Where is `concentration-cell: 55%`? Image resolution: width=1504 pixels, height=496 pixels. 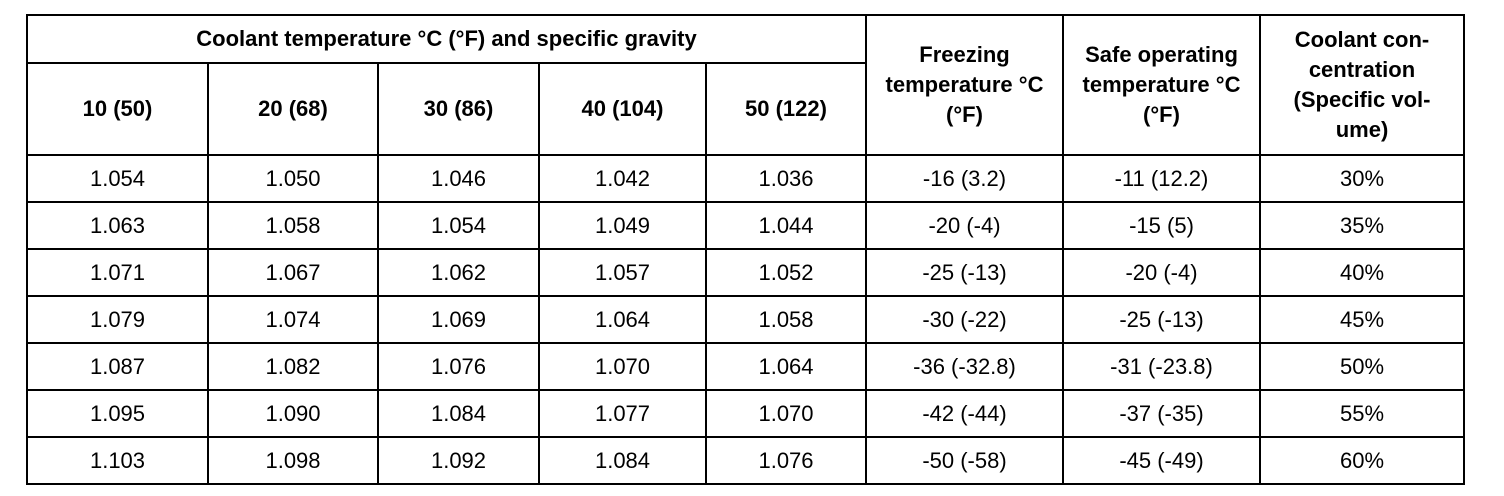
concentration-cell: 55% is located at coordinates (1362, 413).